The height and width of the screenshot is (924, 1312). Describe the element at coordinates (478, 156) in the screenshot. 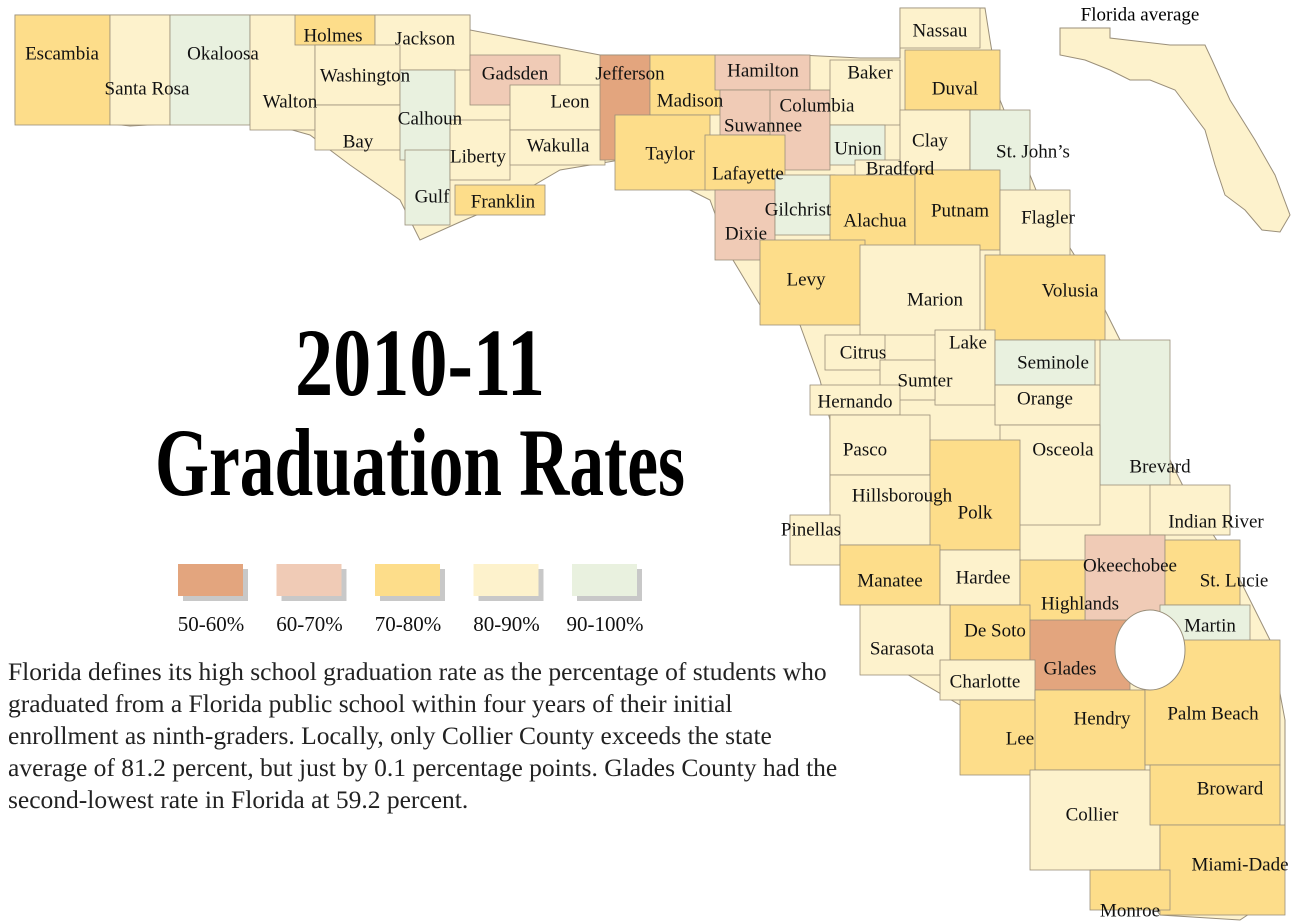

I see `county-label: Liberty` at that location.